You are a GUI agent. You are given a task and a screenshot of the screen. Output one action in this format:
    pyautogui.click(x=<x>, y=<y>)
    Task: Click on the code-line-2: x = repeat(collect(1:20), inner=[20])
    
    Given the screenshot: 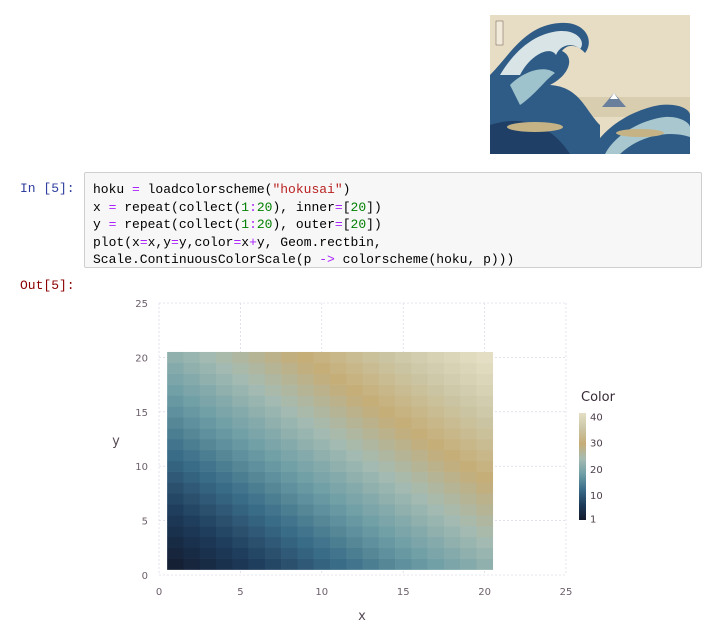 What is the action you would take?
    pyautogui.click(x=237, y=207)
    